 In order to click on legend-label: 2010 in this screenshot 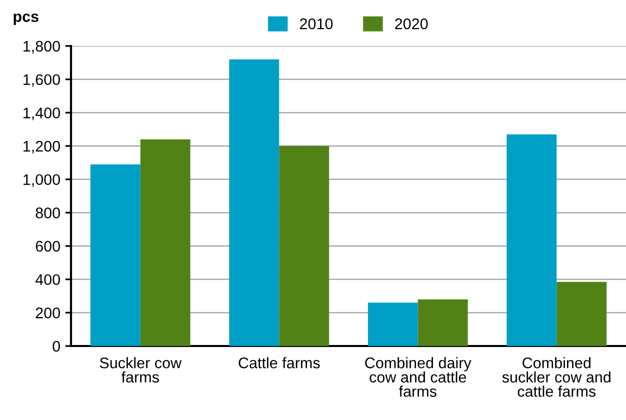, I will do `click(316, 24)`.